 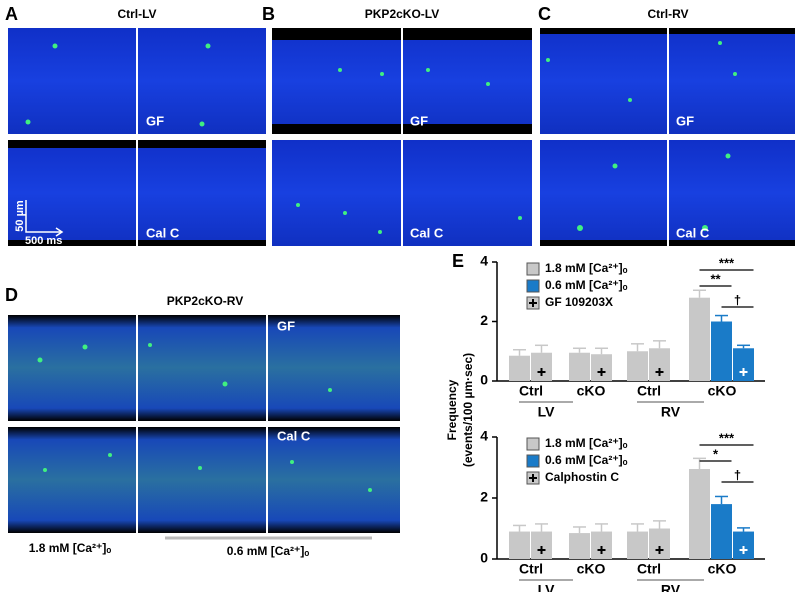 I want to click on condition-label: 0.6 mM [Ca²⁺]ₒ, so click(x=268, y=551).